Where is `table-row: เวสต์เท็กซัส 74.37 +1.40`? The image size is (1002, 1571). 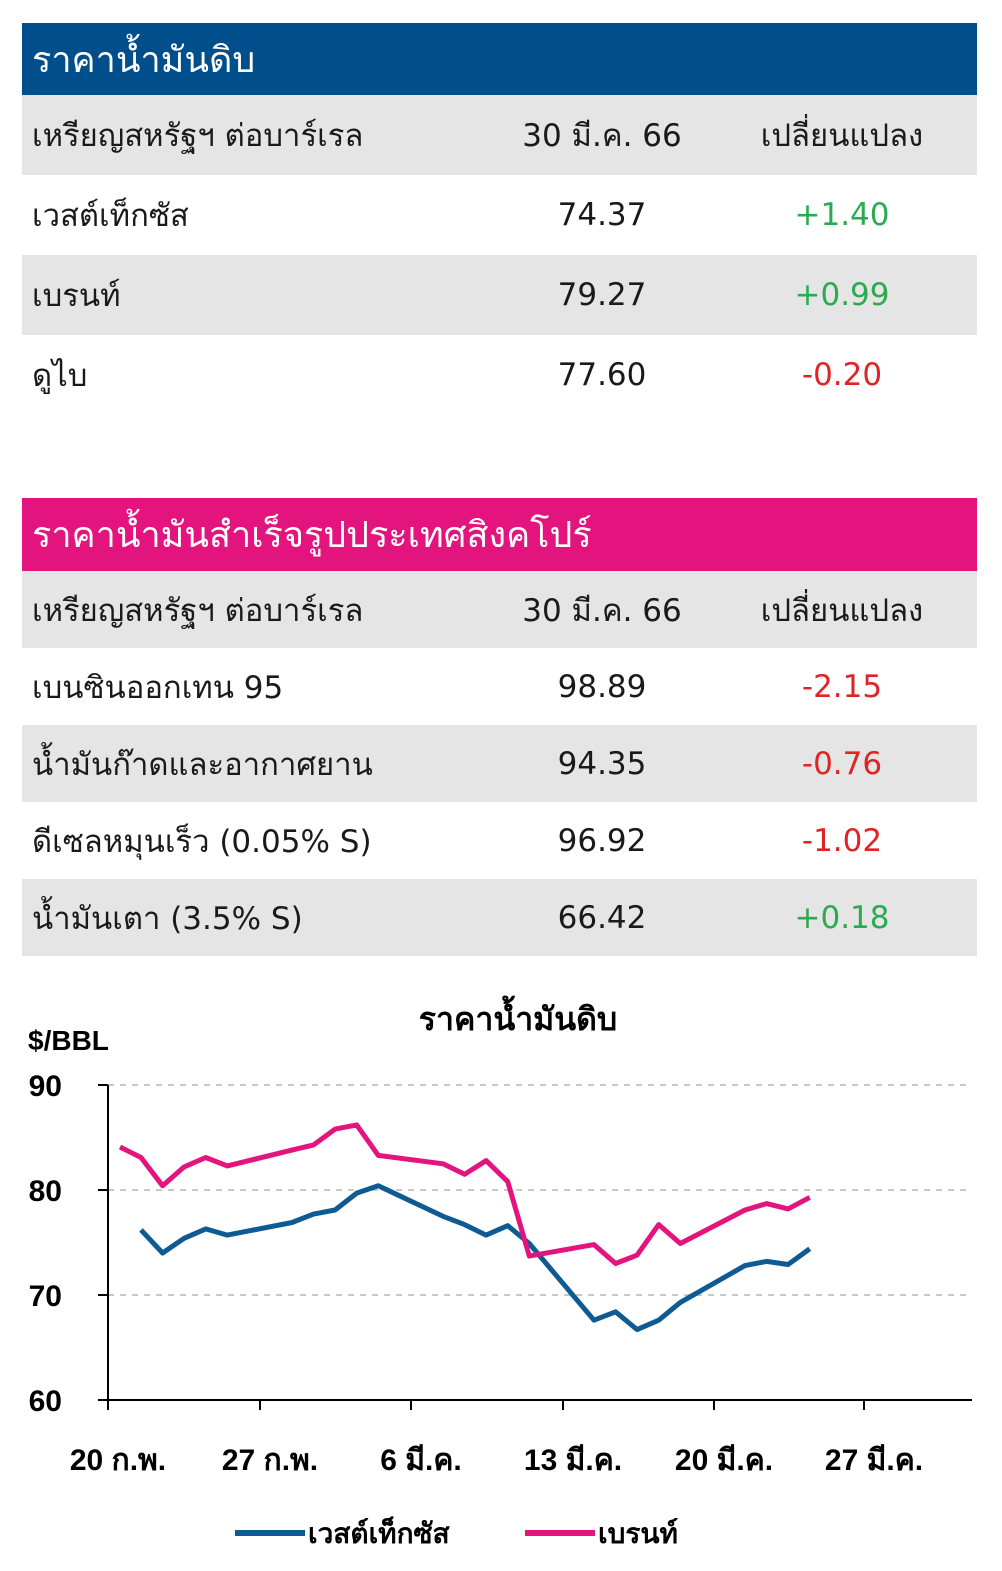
table-row: เวสต์เท็กซัส 74.37 +1.40 is located at coordinates (499, 215).